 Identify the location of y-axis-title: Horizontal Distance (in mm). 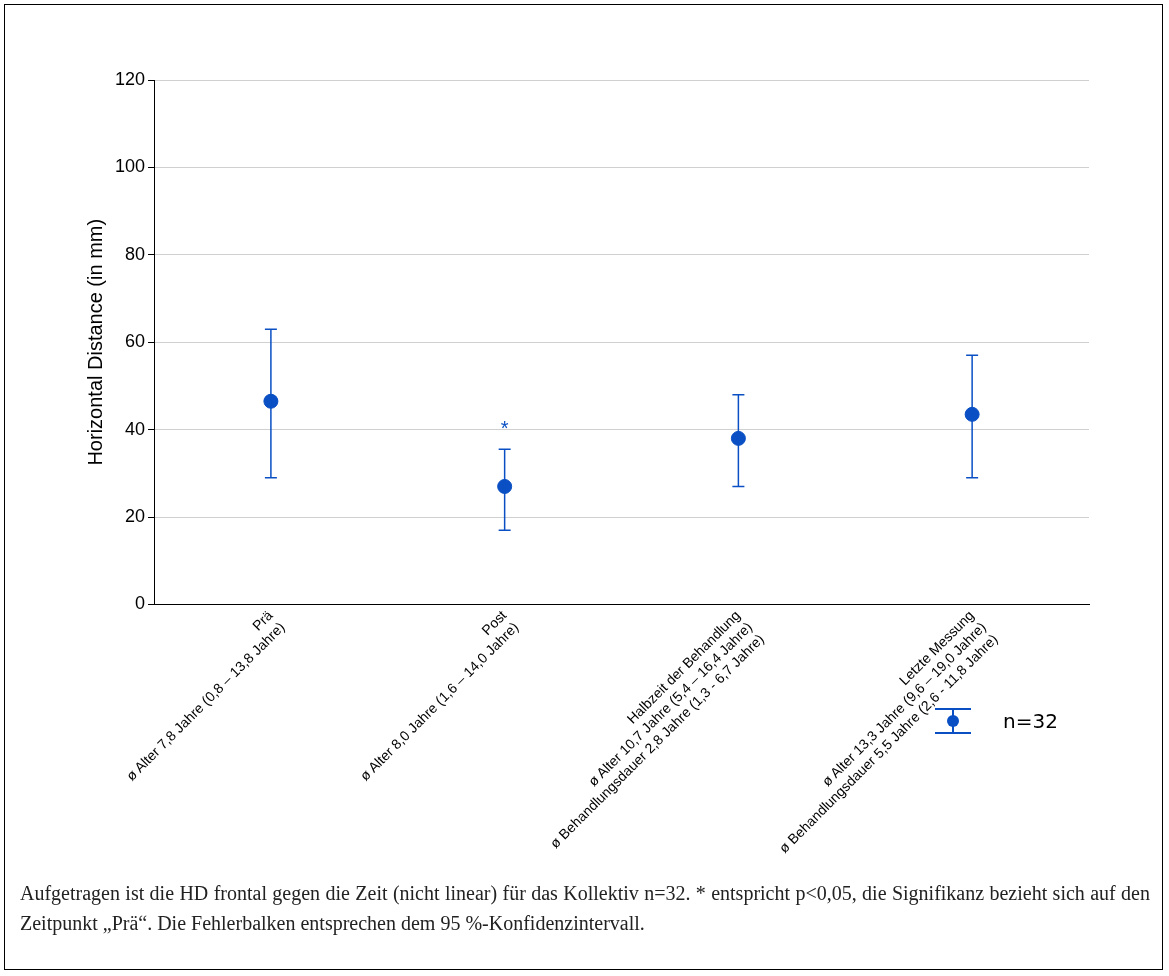
(94, 342).